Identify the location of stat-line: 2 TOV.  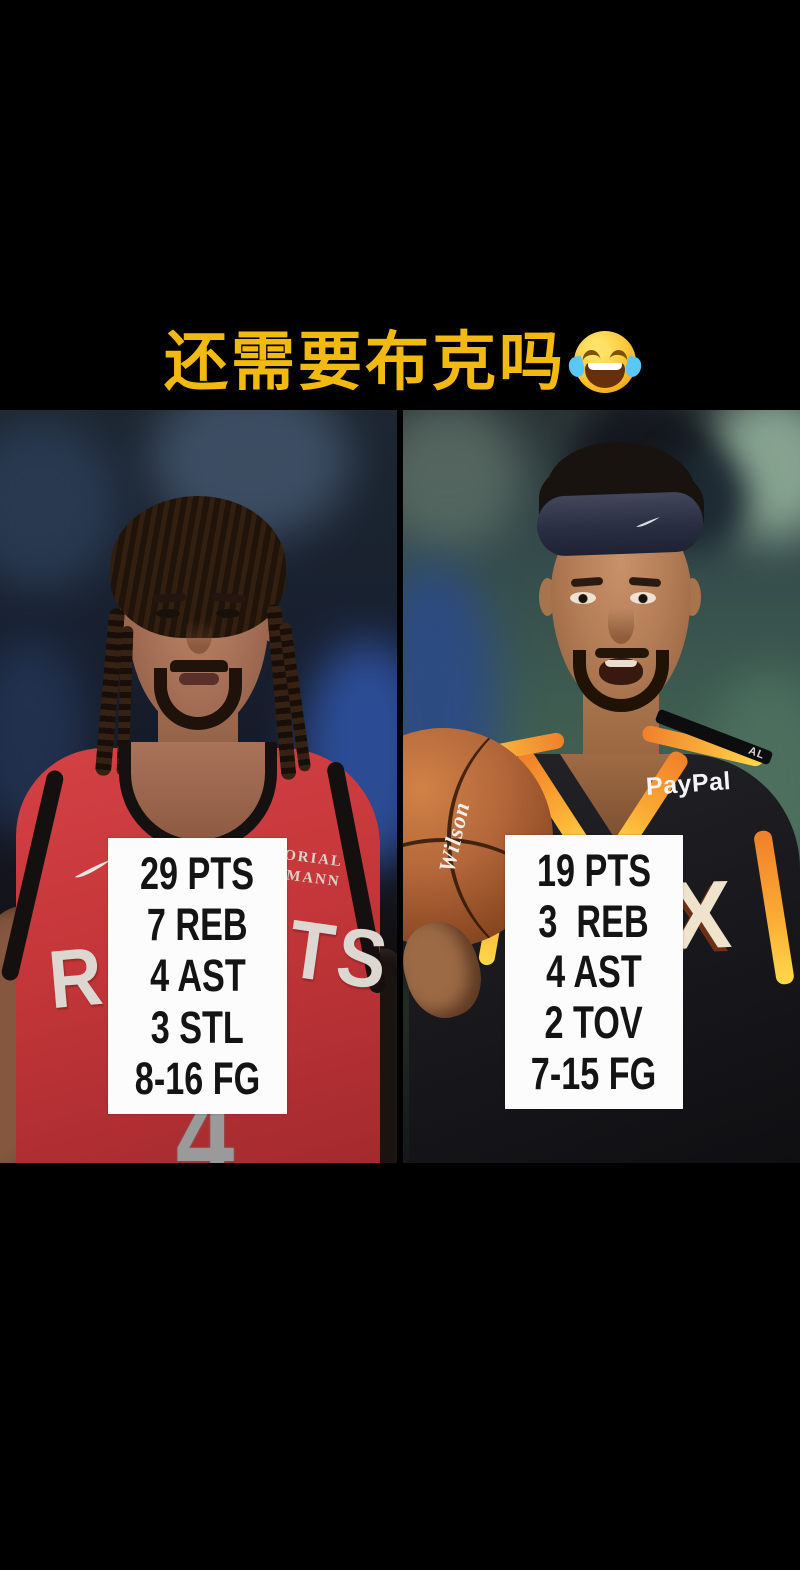
(594, 1023).